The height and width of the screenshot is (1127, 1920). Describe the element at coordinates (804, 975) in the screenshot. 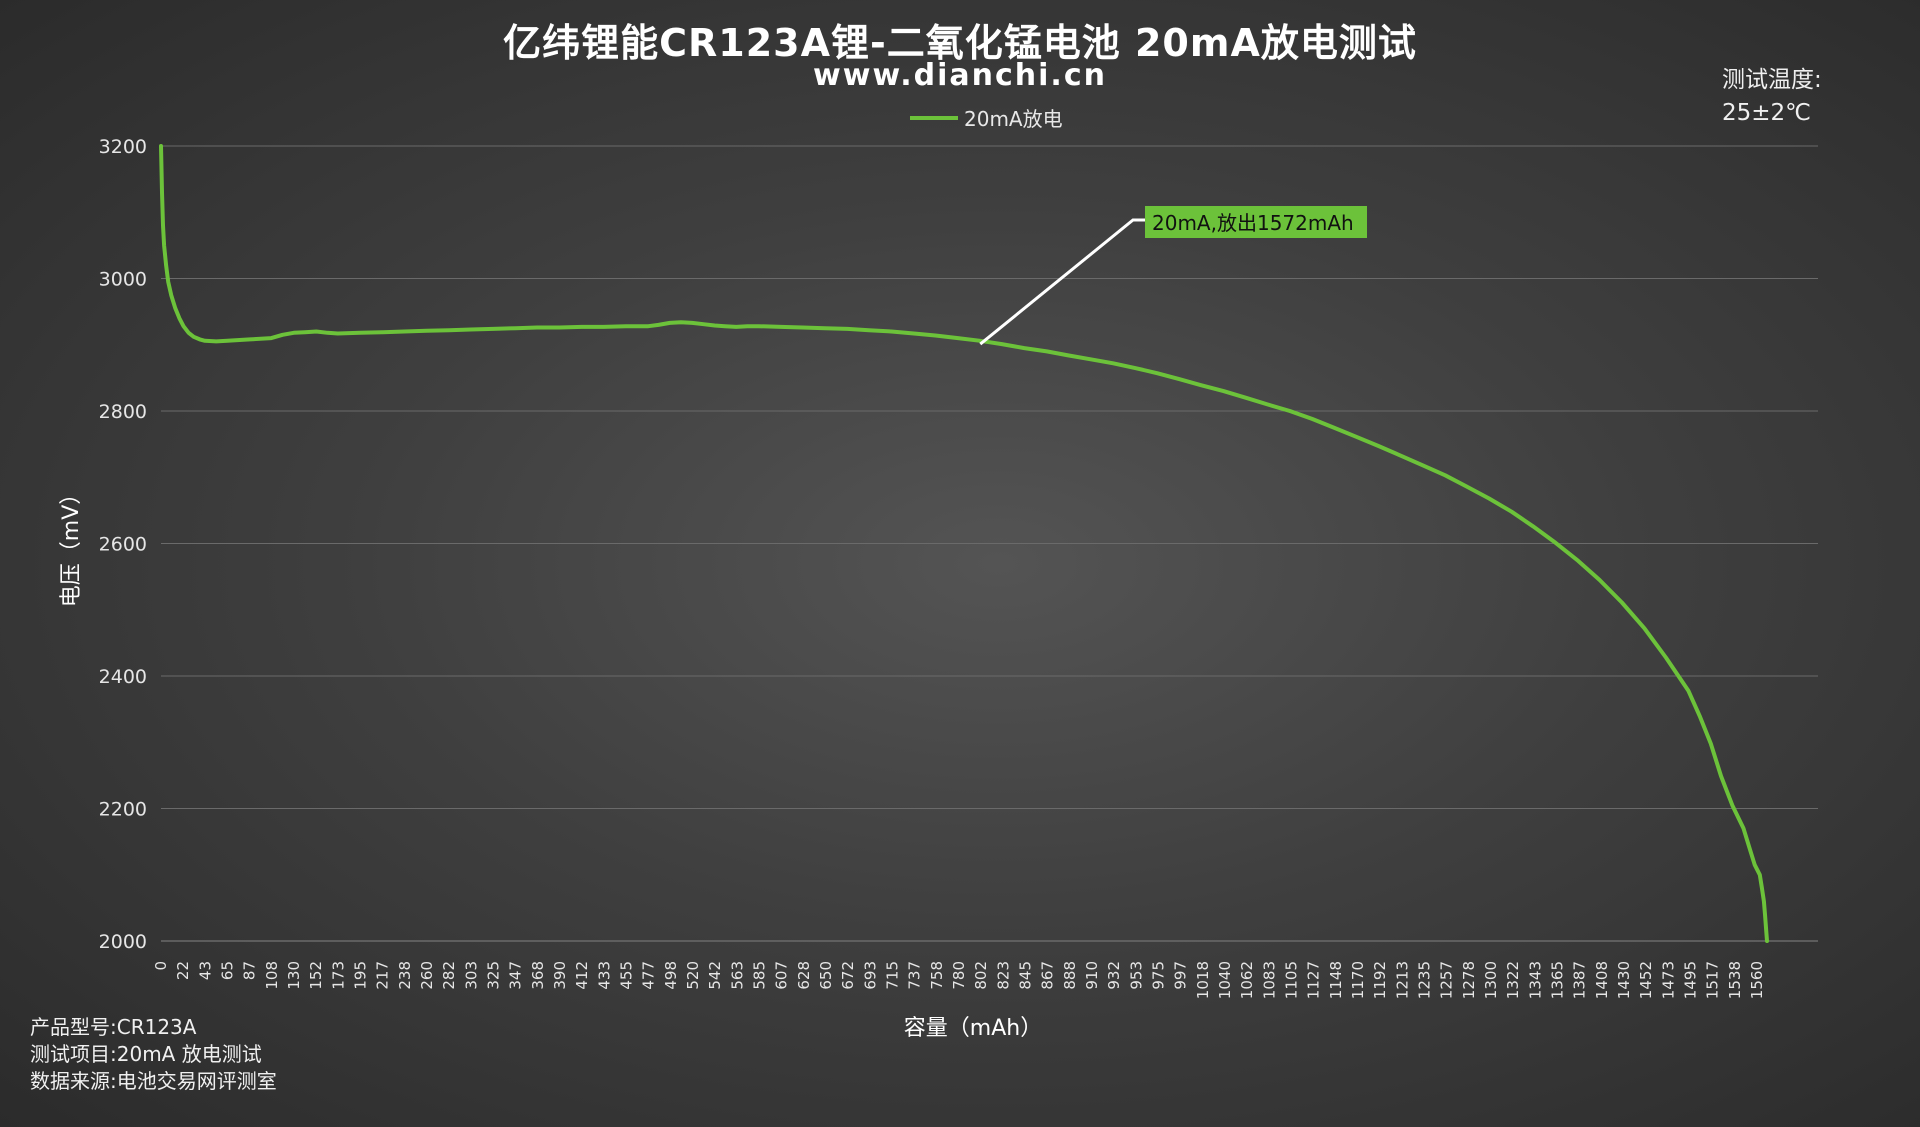

I see `x-tick-label: 628` at that location.